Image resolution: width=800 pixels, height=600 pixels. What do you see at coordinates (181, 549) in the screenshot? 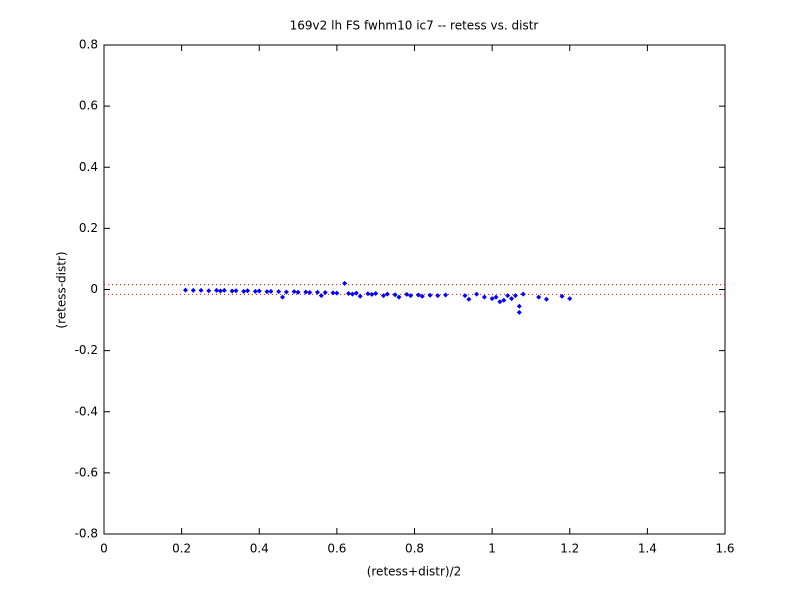
I see `x-tick-label: 0.2` at bounding box center [181, 549].